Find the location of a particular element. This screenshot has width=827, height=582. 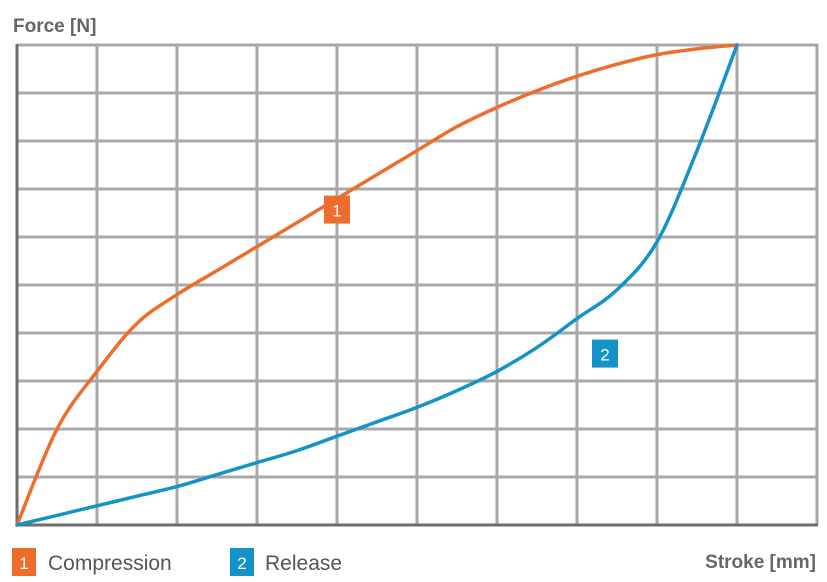

curve-marker-compression-label: 1 is located at coordinates (336, 211).